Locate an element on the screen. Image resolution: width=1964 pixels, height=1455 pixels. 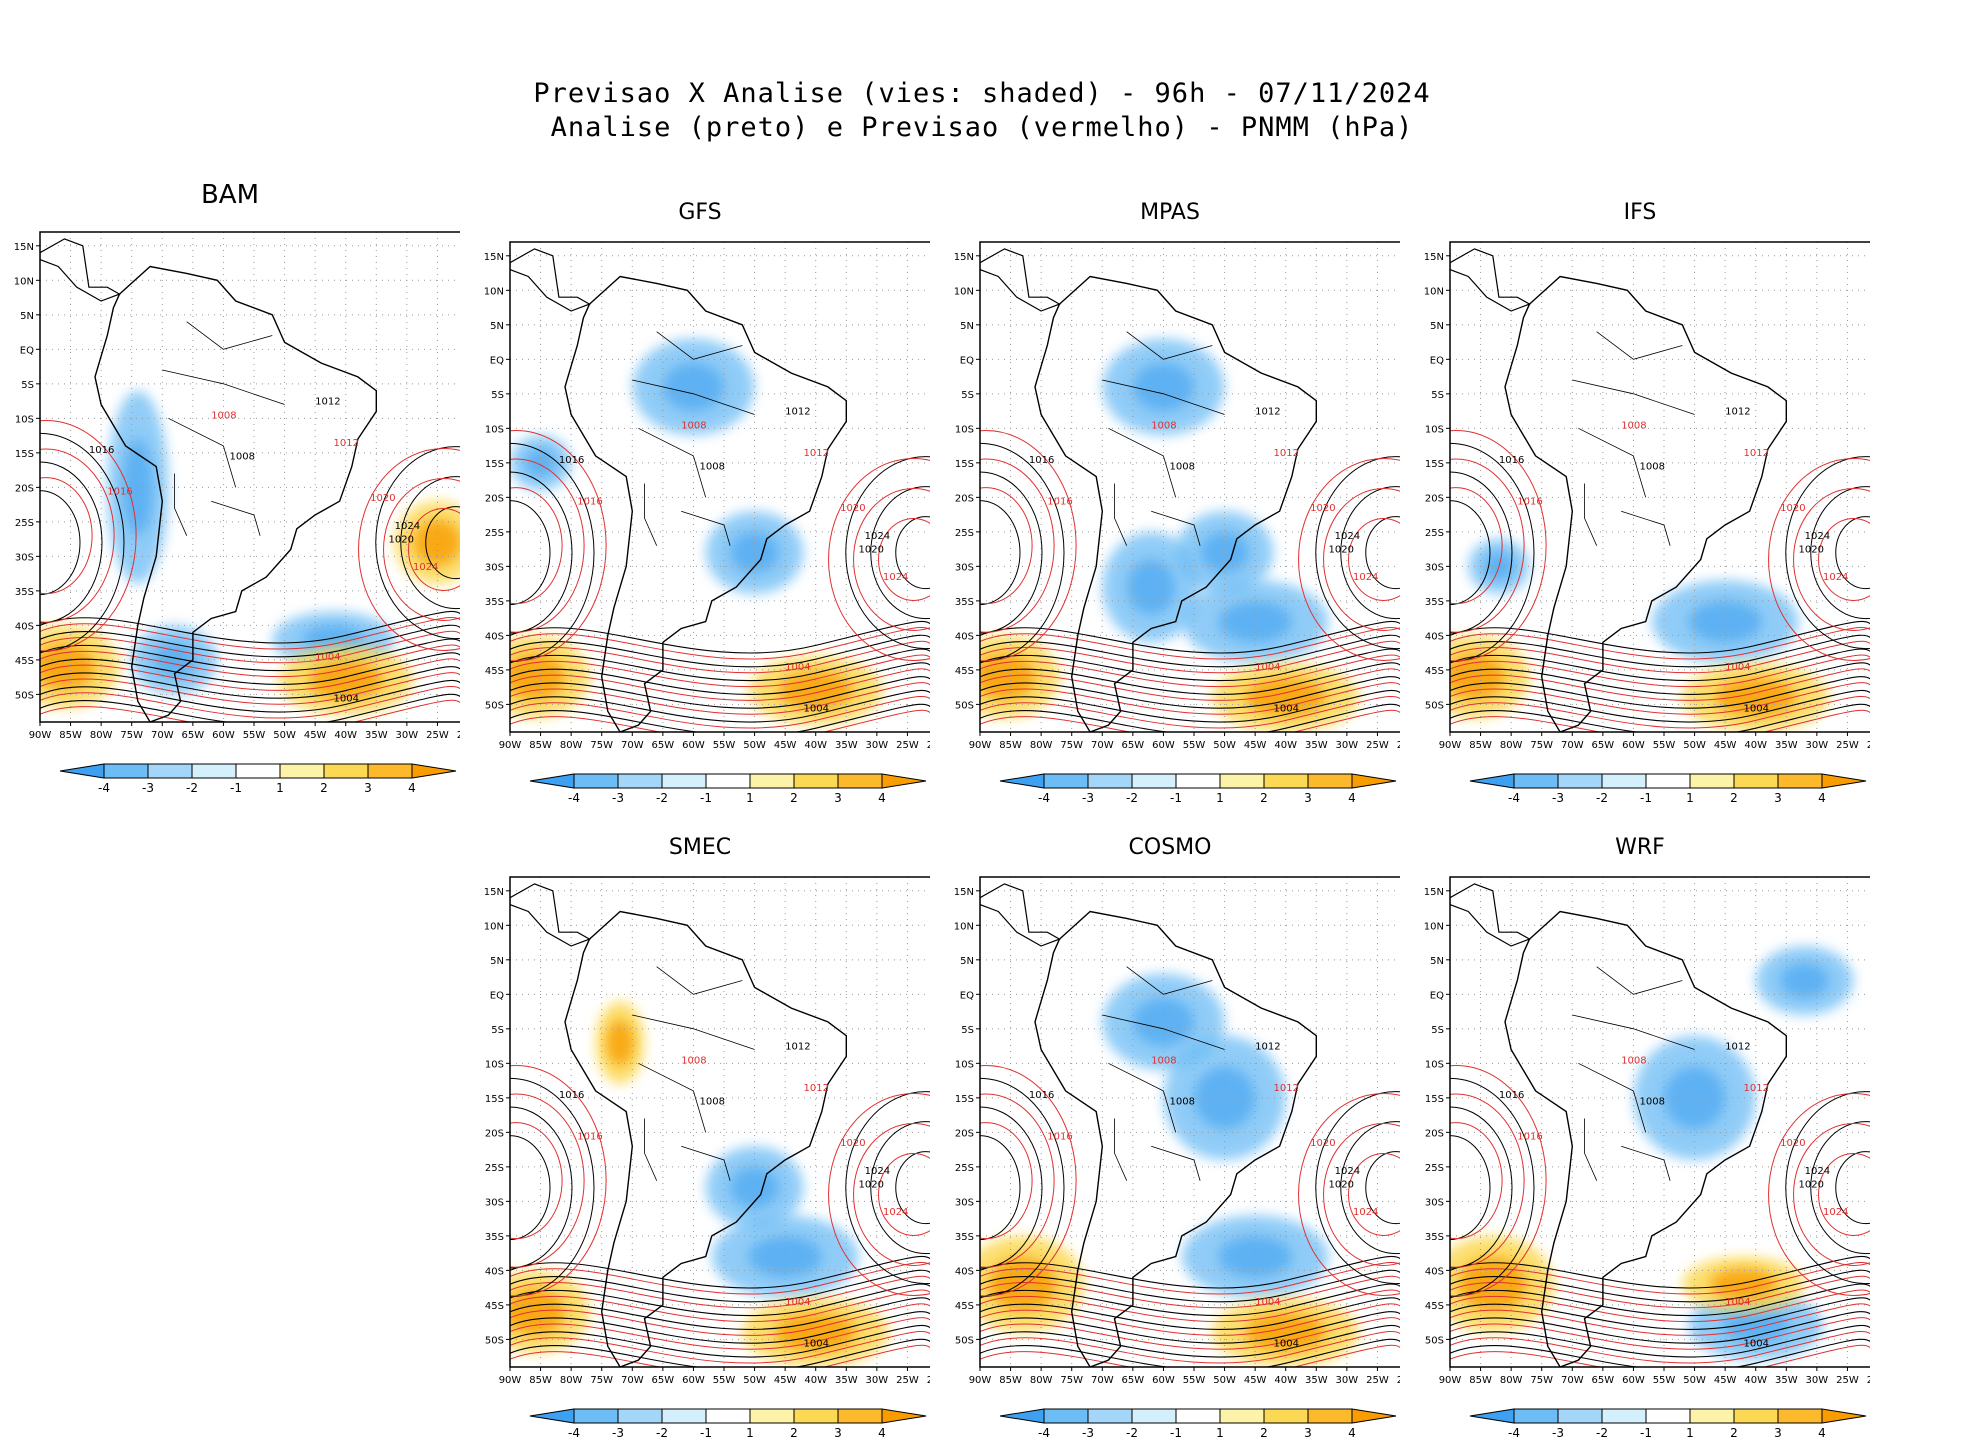
pressure-label: 1012 is located at coordinates (1285, 1088).